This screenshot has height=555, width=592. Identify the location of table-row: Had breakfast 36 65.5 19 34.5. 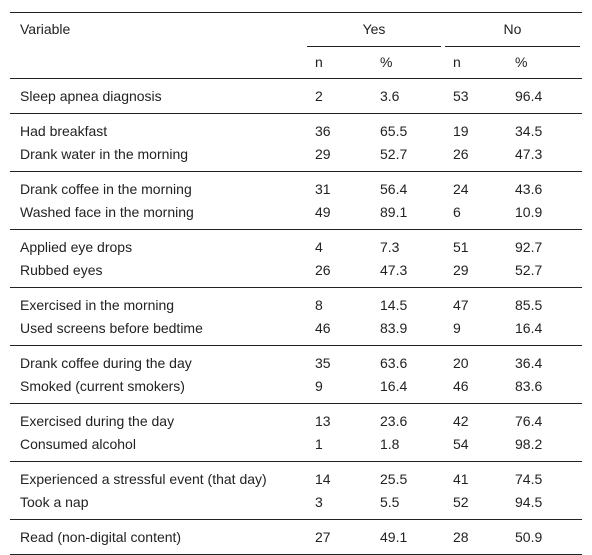
(296, 129).